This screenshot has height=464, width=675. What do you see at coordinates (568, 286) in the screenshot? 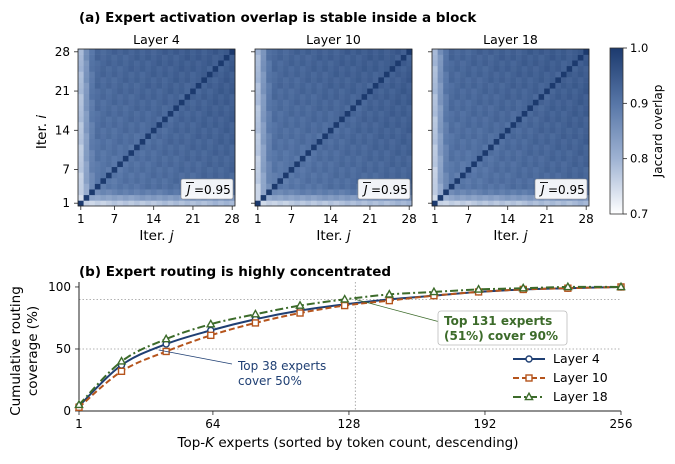
I see `data-point` at bounding box center [568, 286].